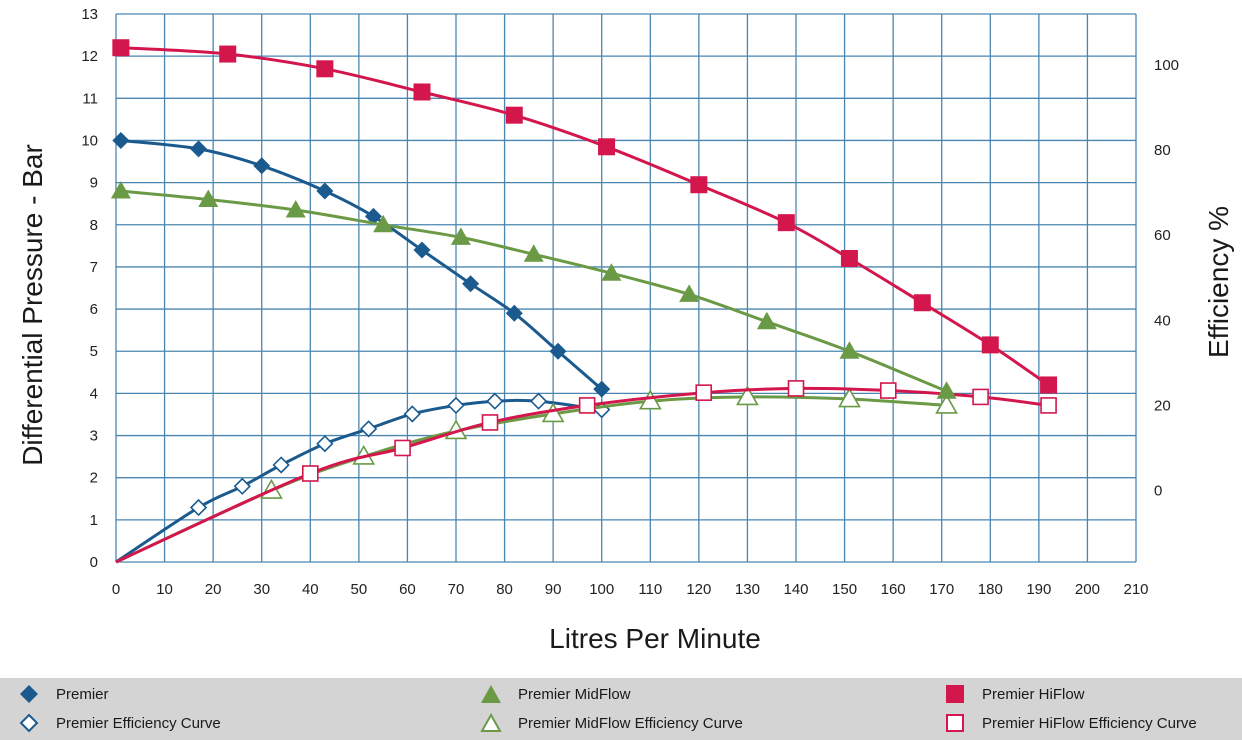 This screenshot has height=740, width=1242. I want to click on filled-diamond-icon, so click(29, 694).